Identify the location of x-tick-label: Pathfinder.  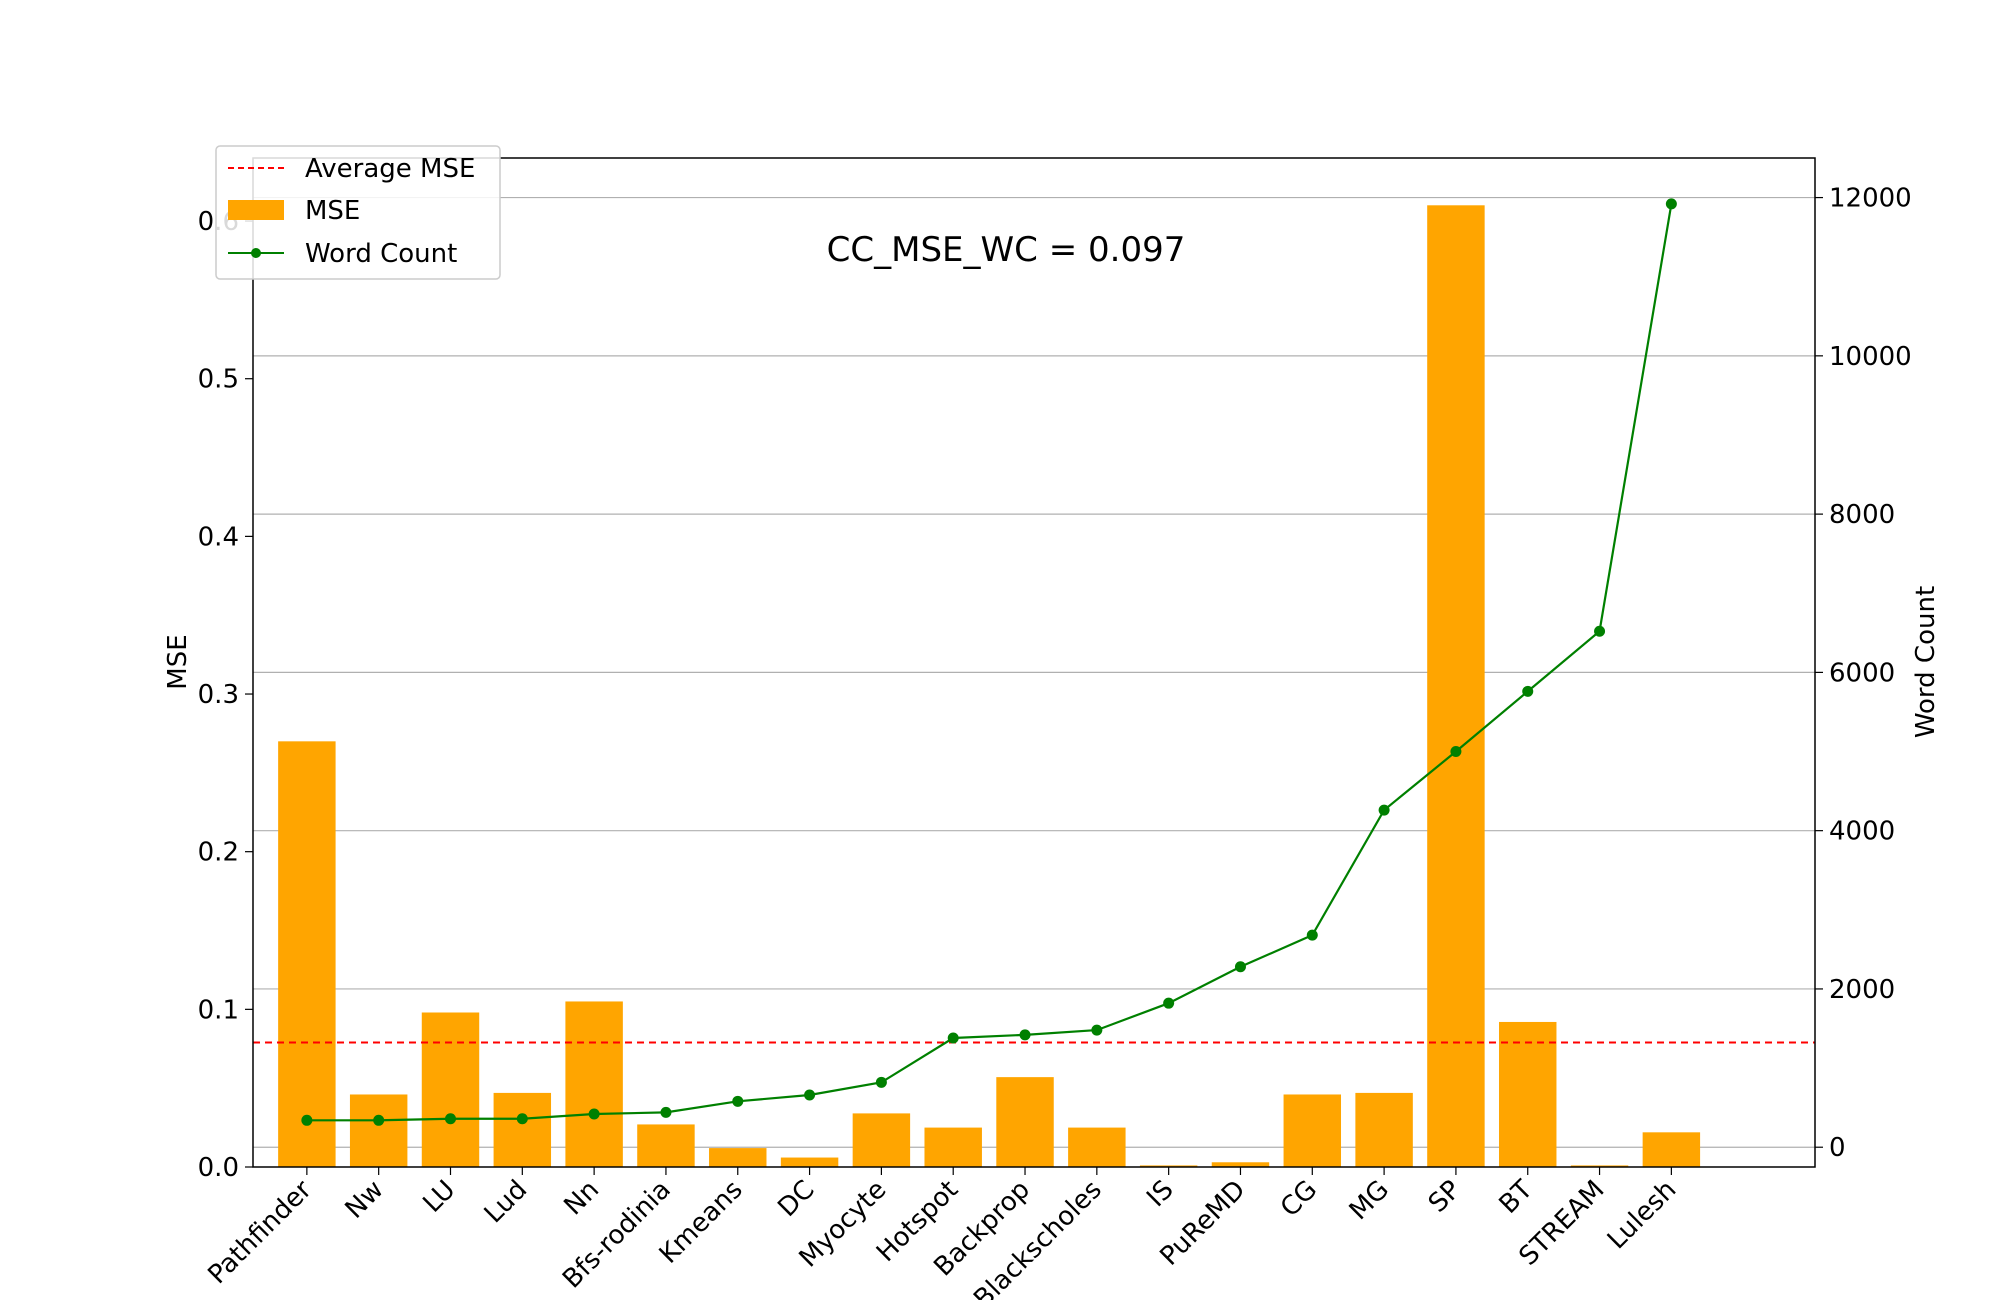
(260, 1233).